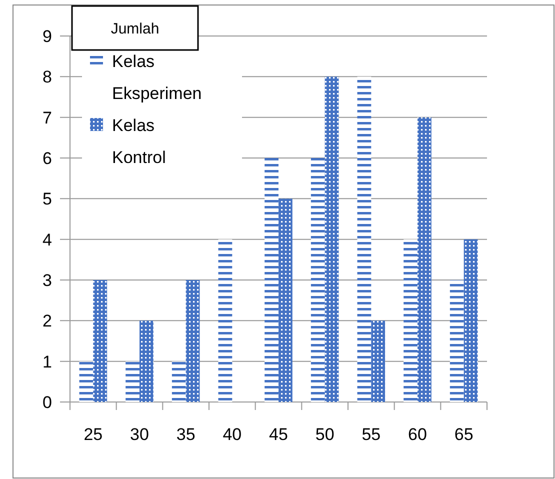 Image resolution: width=555 pixels, height=479 pixels. I want to click on y-tick-label: 1, so click(47, 362).